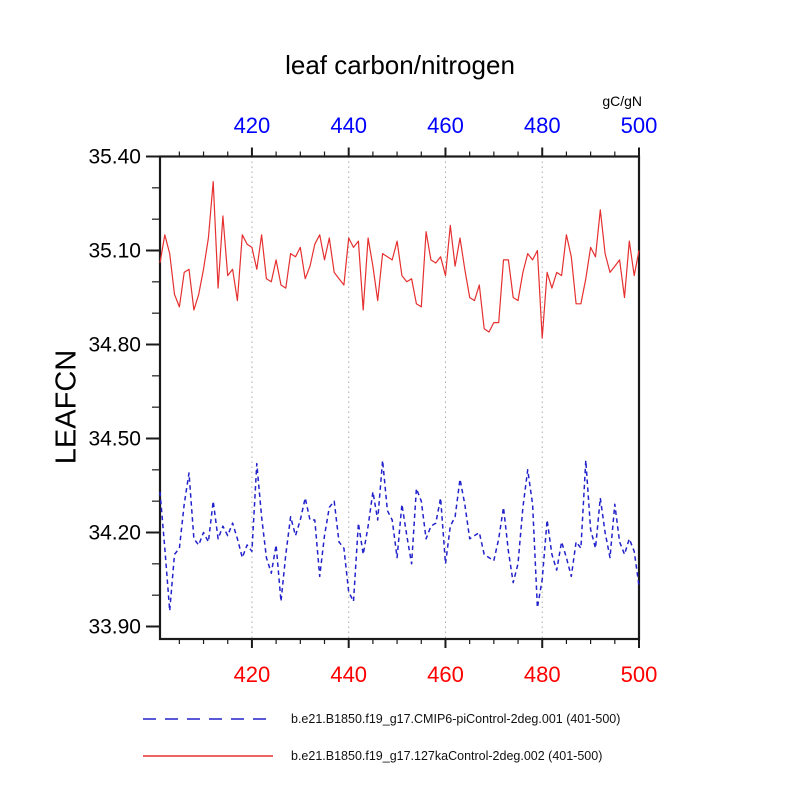  I want to click on legend-line-solid-sample, so click(208, 756).